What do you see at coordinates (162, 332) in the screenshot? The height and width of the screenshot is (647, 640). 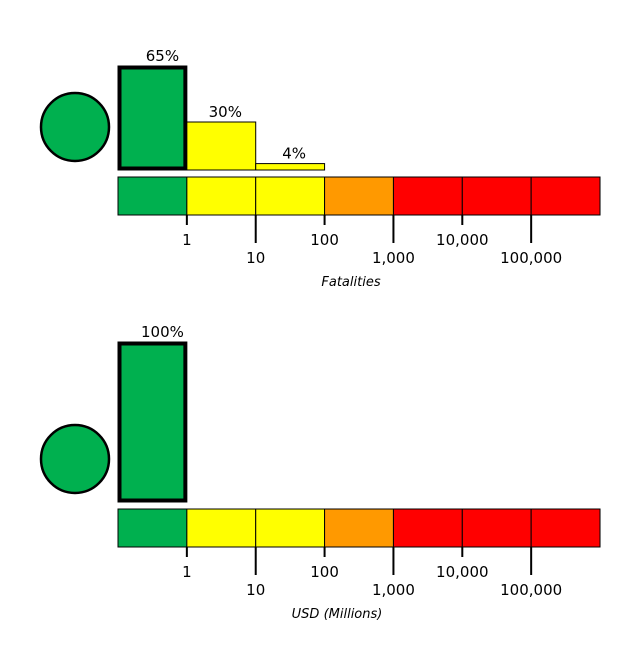 I see `bar-value-label: 100%` at bounding box center [162, 332].